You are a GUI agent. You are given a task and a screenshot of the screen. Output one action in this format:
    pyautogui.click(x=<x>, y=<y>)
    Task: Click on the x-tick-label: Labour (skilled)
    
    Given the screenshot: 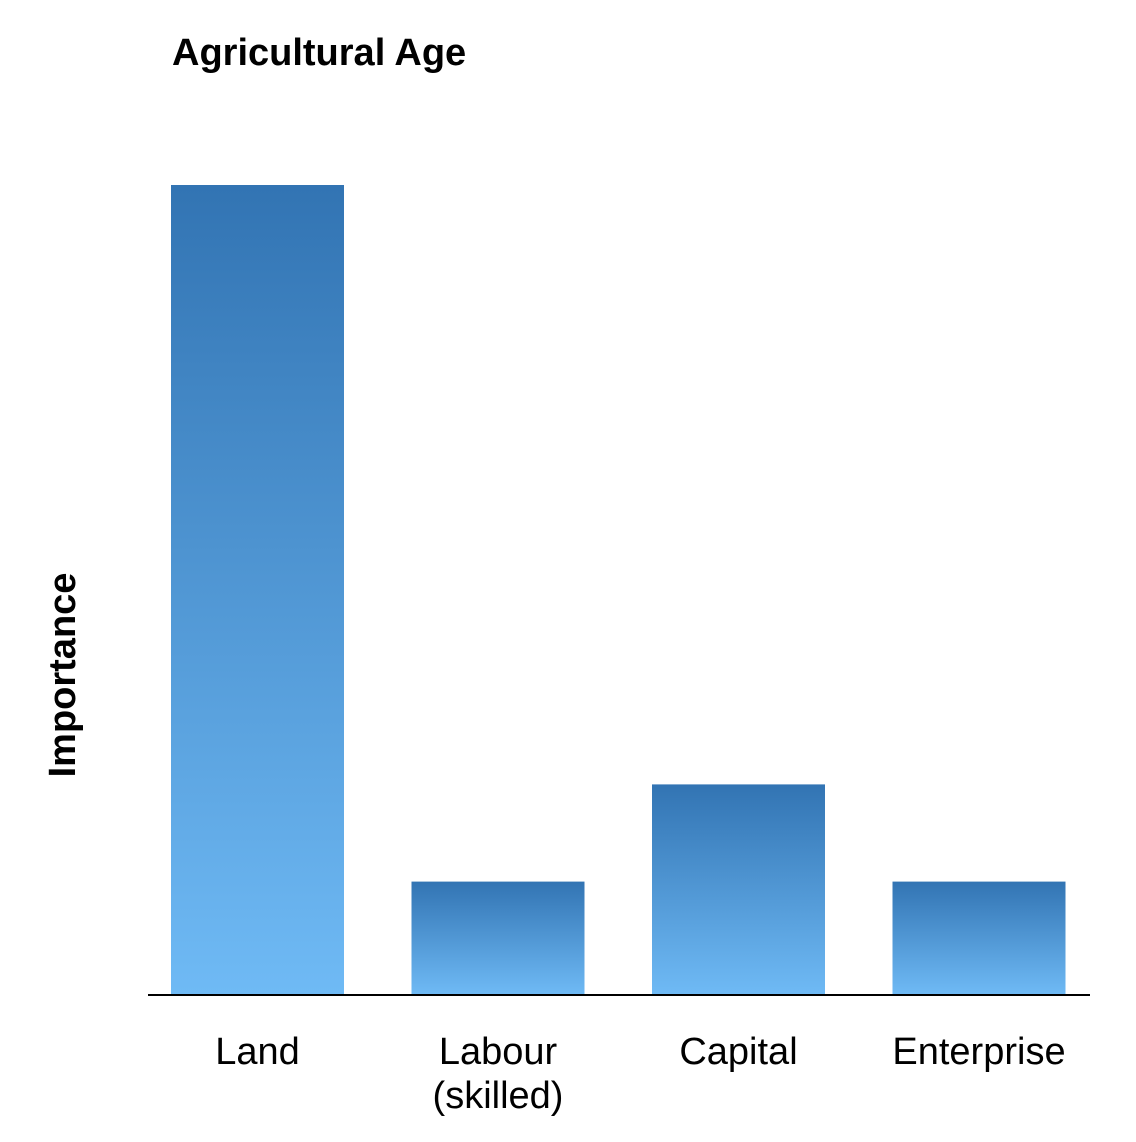 What is the action you would take?
    pyautogui.click(x=498, y=1074)
    